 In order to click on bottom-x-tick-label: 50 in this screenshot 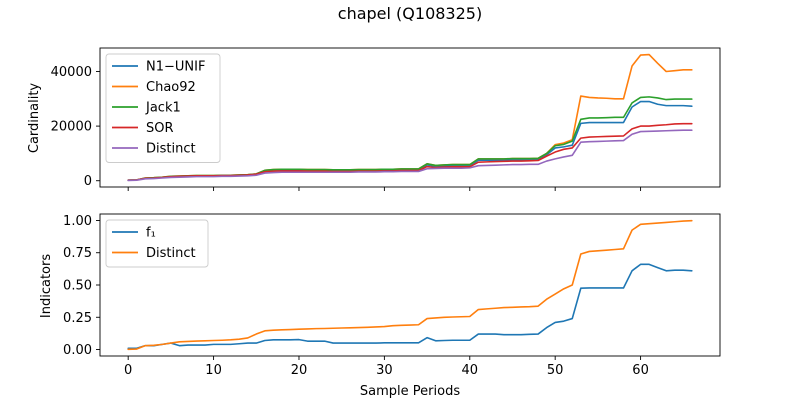, I will do `click(555, 370)`.